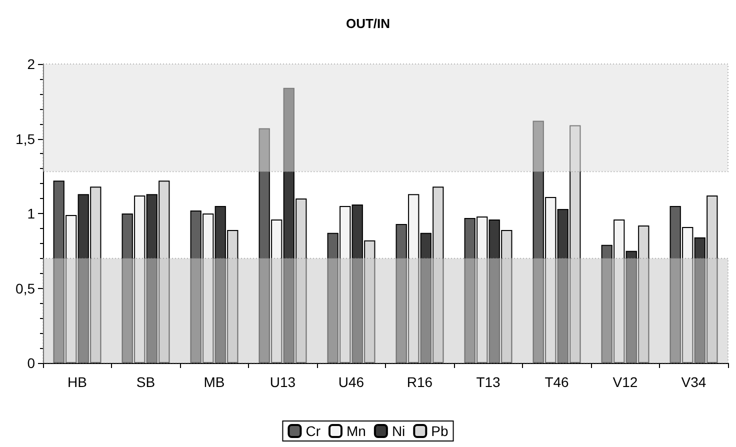 The image size is (736, 447). What do you see at coordinates (26, 138) in the screenshot?
I see `y-tick-label: 1,5` at bounding box center [26, 138].